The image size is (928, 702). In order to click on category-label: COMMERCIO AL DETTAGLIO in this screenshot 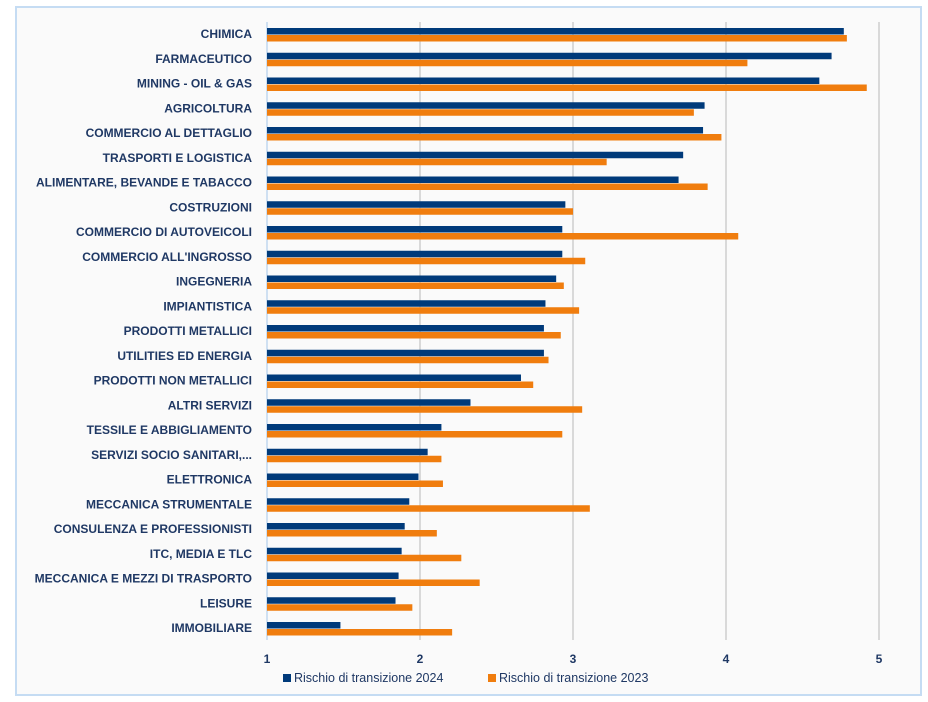, I will do `click(169, 133)`.